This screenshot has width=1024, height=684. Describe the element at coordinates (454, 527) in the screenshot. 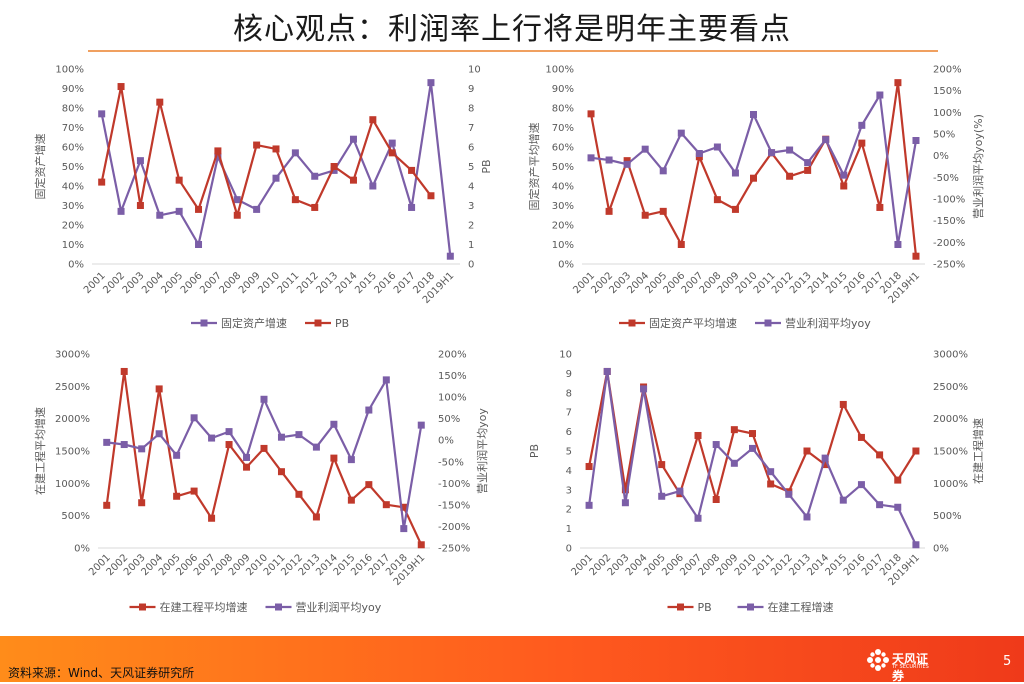

I see `right-tick-label: -200%` at that location.